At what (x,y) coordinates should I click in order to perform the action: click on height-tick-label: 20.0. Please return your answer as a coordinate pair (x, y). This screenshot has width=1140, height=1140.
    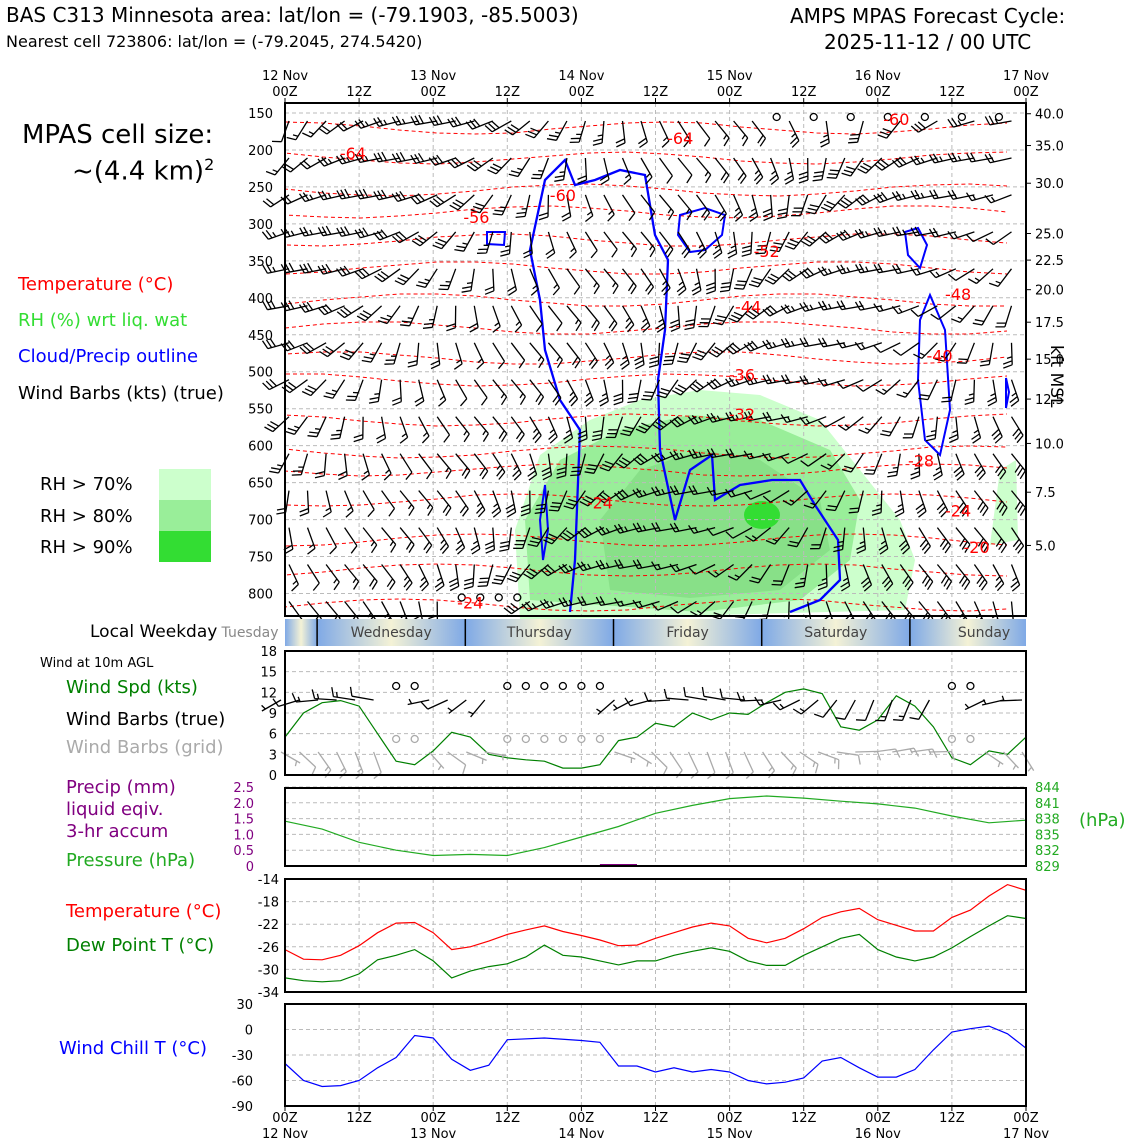
    Looking at the image, I should click on (1049, 291).